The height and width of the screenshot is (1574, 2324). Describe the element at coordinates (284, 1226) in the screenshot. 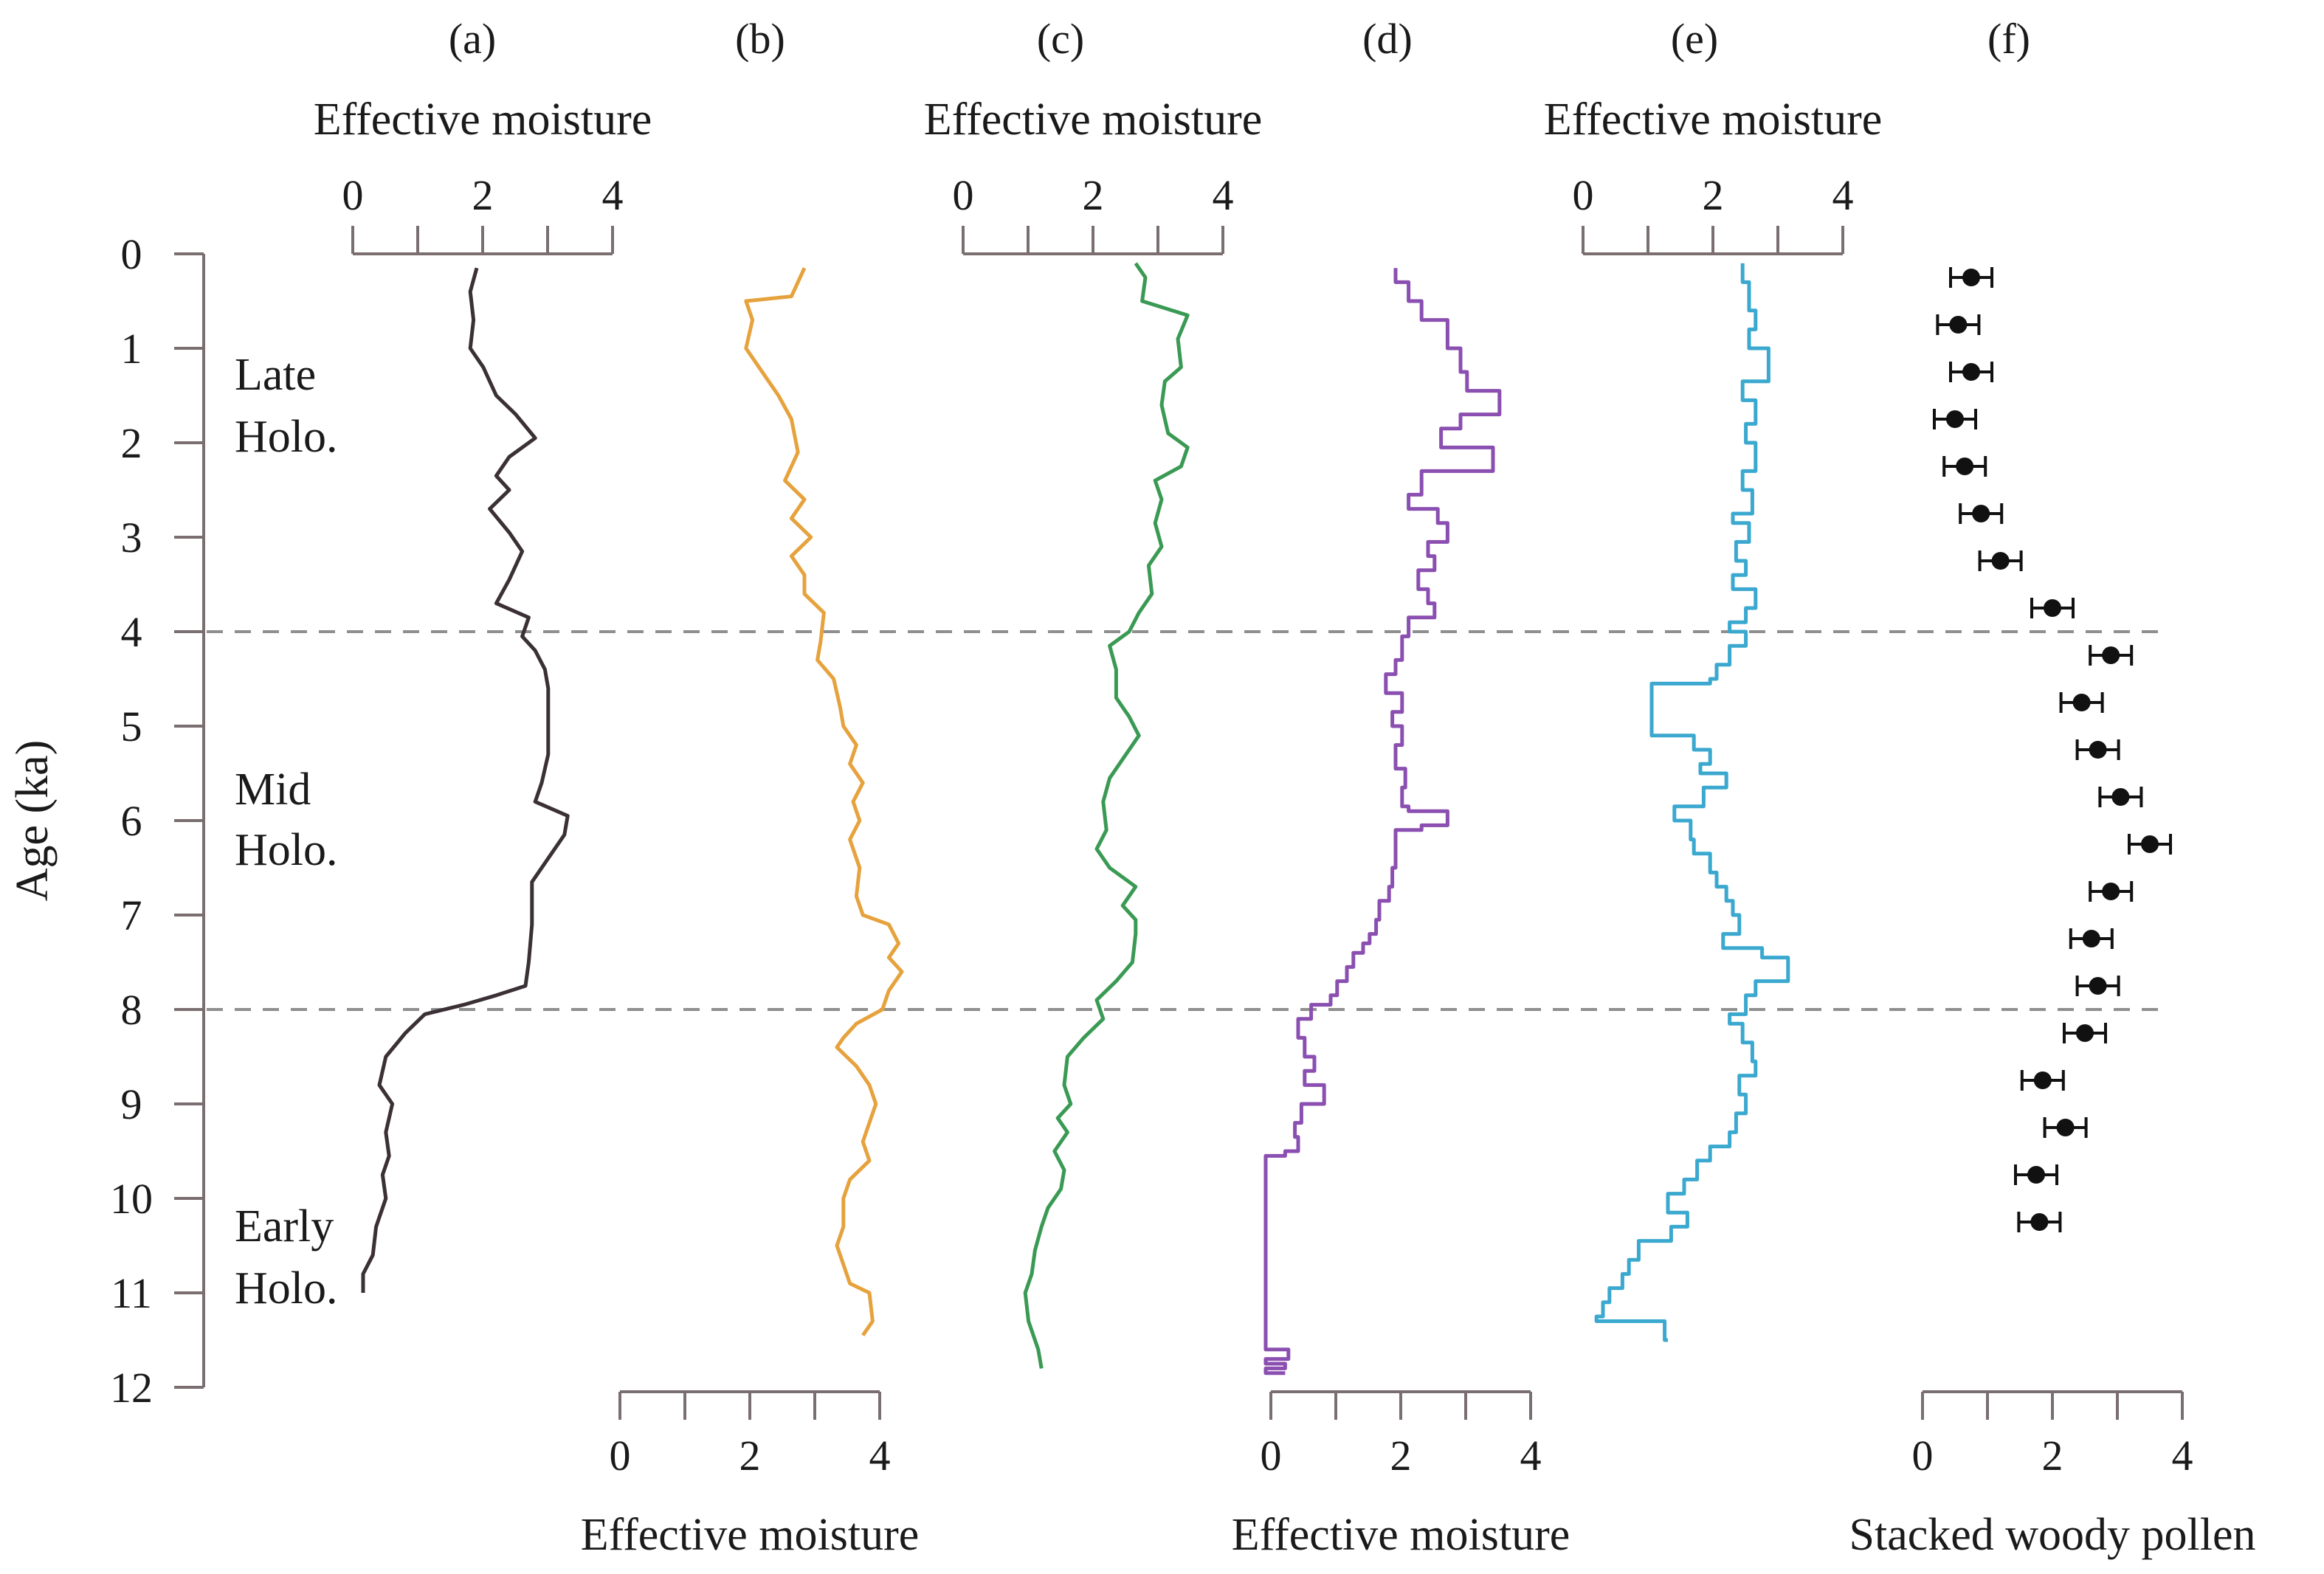

I see `period-label-2-0: Early` at that location.